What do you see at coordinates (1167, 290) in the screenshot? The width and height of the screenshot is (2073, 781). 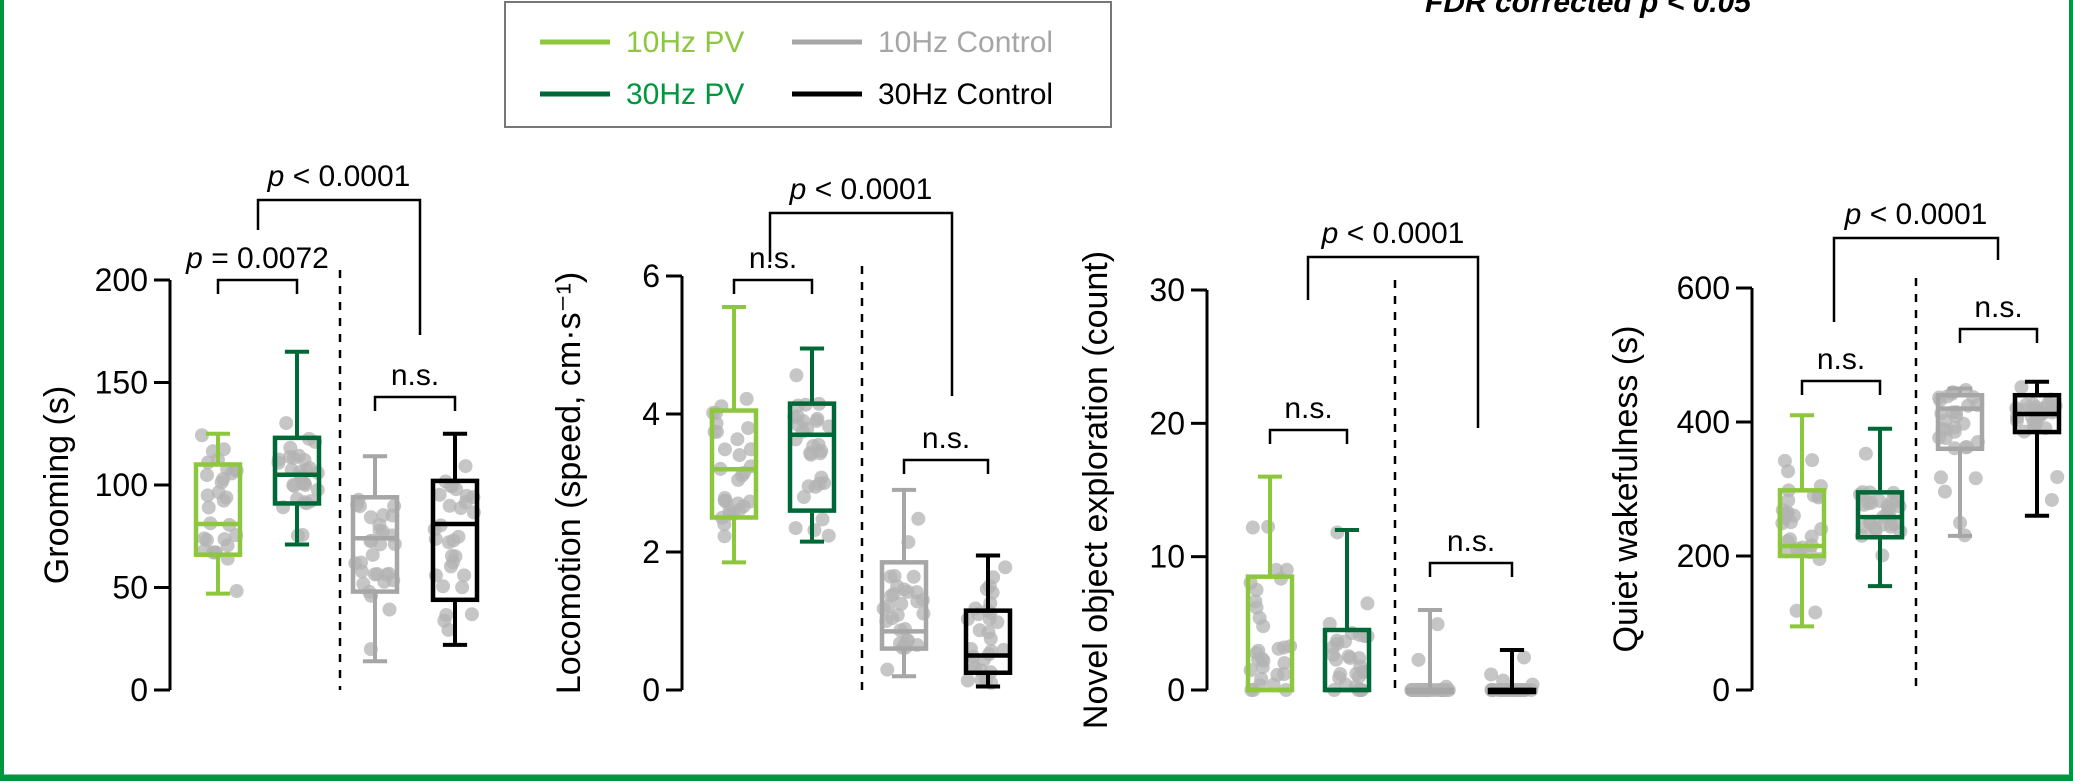 I see `y-tick-label: 30` at bounding box center [1167, 290].